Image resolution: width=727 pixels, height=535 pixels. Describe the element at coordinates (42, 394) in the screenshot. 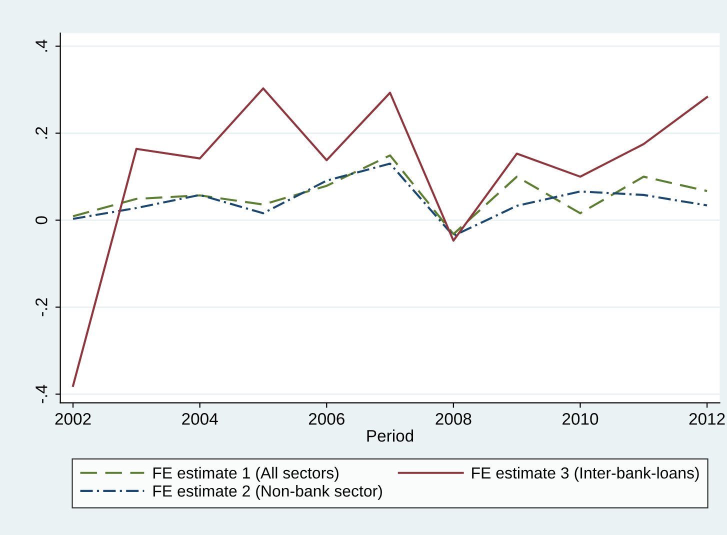

I see `y-tick-label: -.4` at that location.